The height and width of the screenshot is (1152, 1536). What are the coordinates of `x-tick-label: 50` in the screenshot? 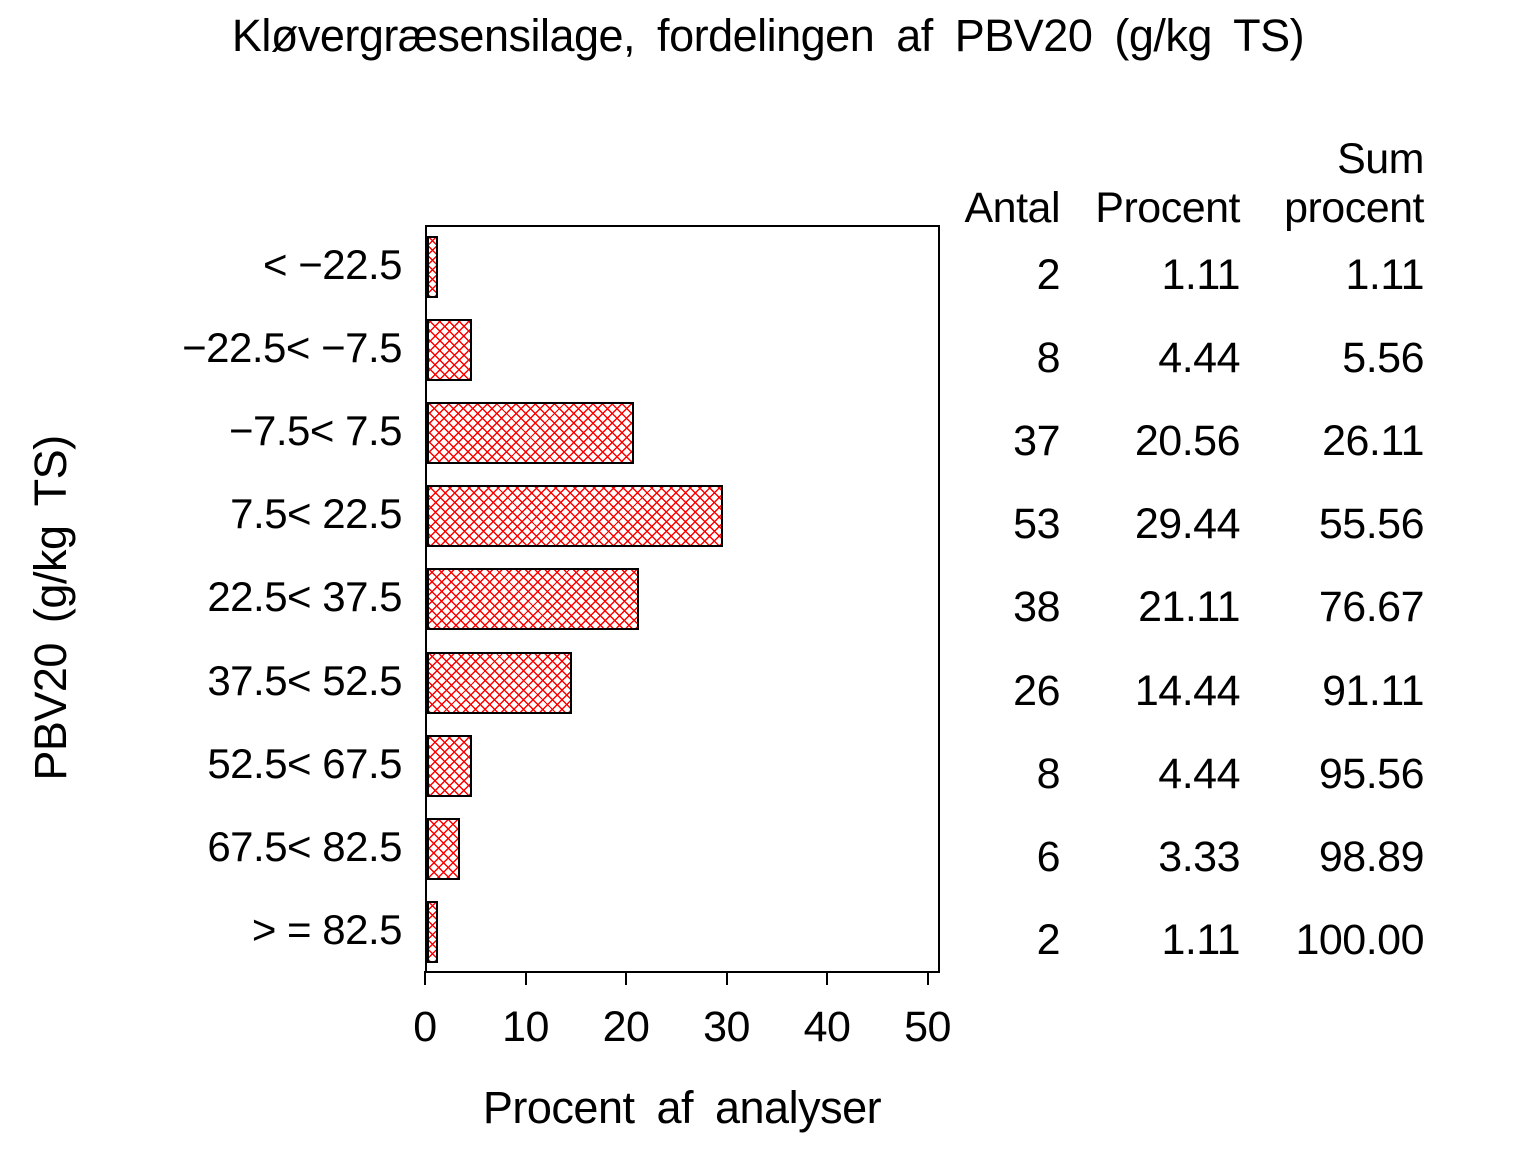 It's located at (927, 1027).